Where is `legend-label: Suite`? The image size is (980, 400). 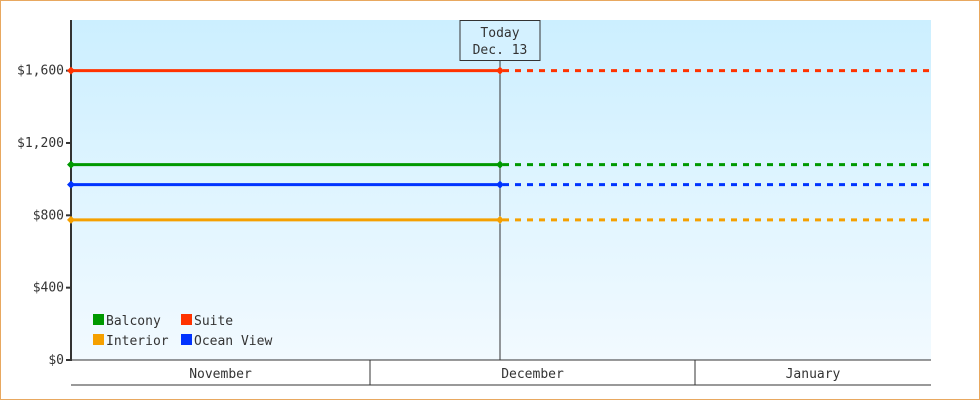 legend-label: Suite is located at coordinates (213, 321).